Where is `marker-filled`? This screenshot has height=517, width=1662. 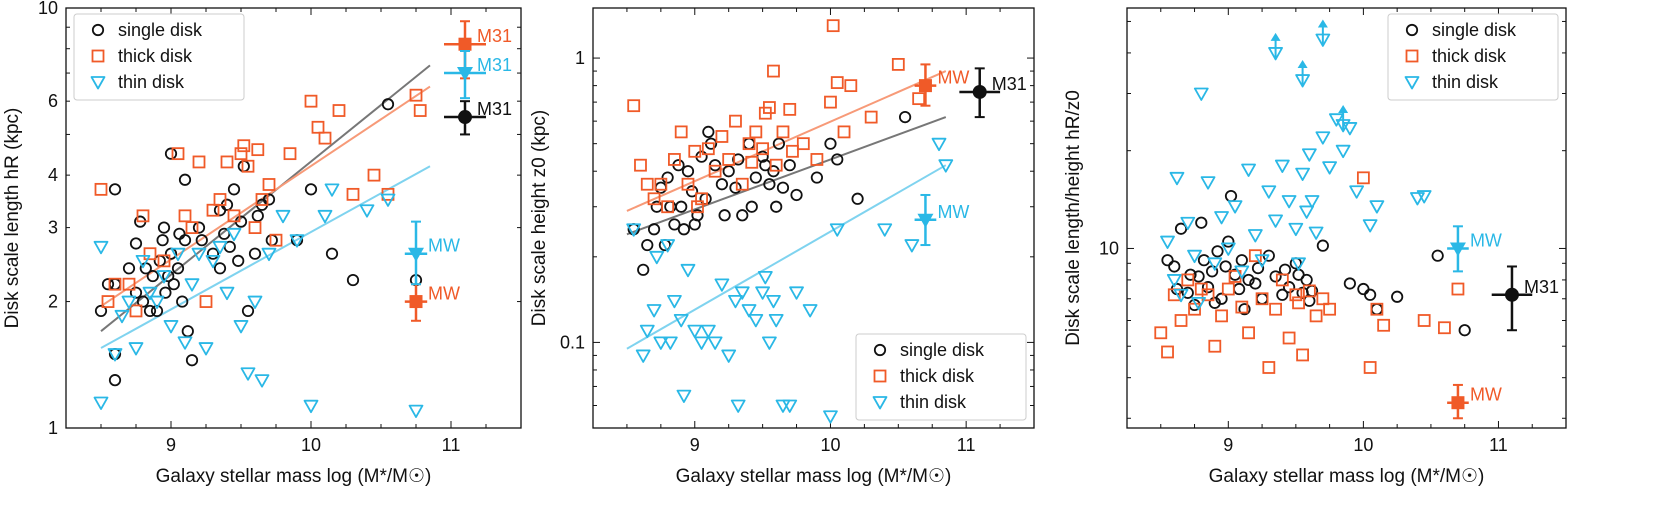
marker-filled is located at coordinates (1457, 249).